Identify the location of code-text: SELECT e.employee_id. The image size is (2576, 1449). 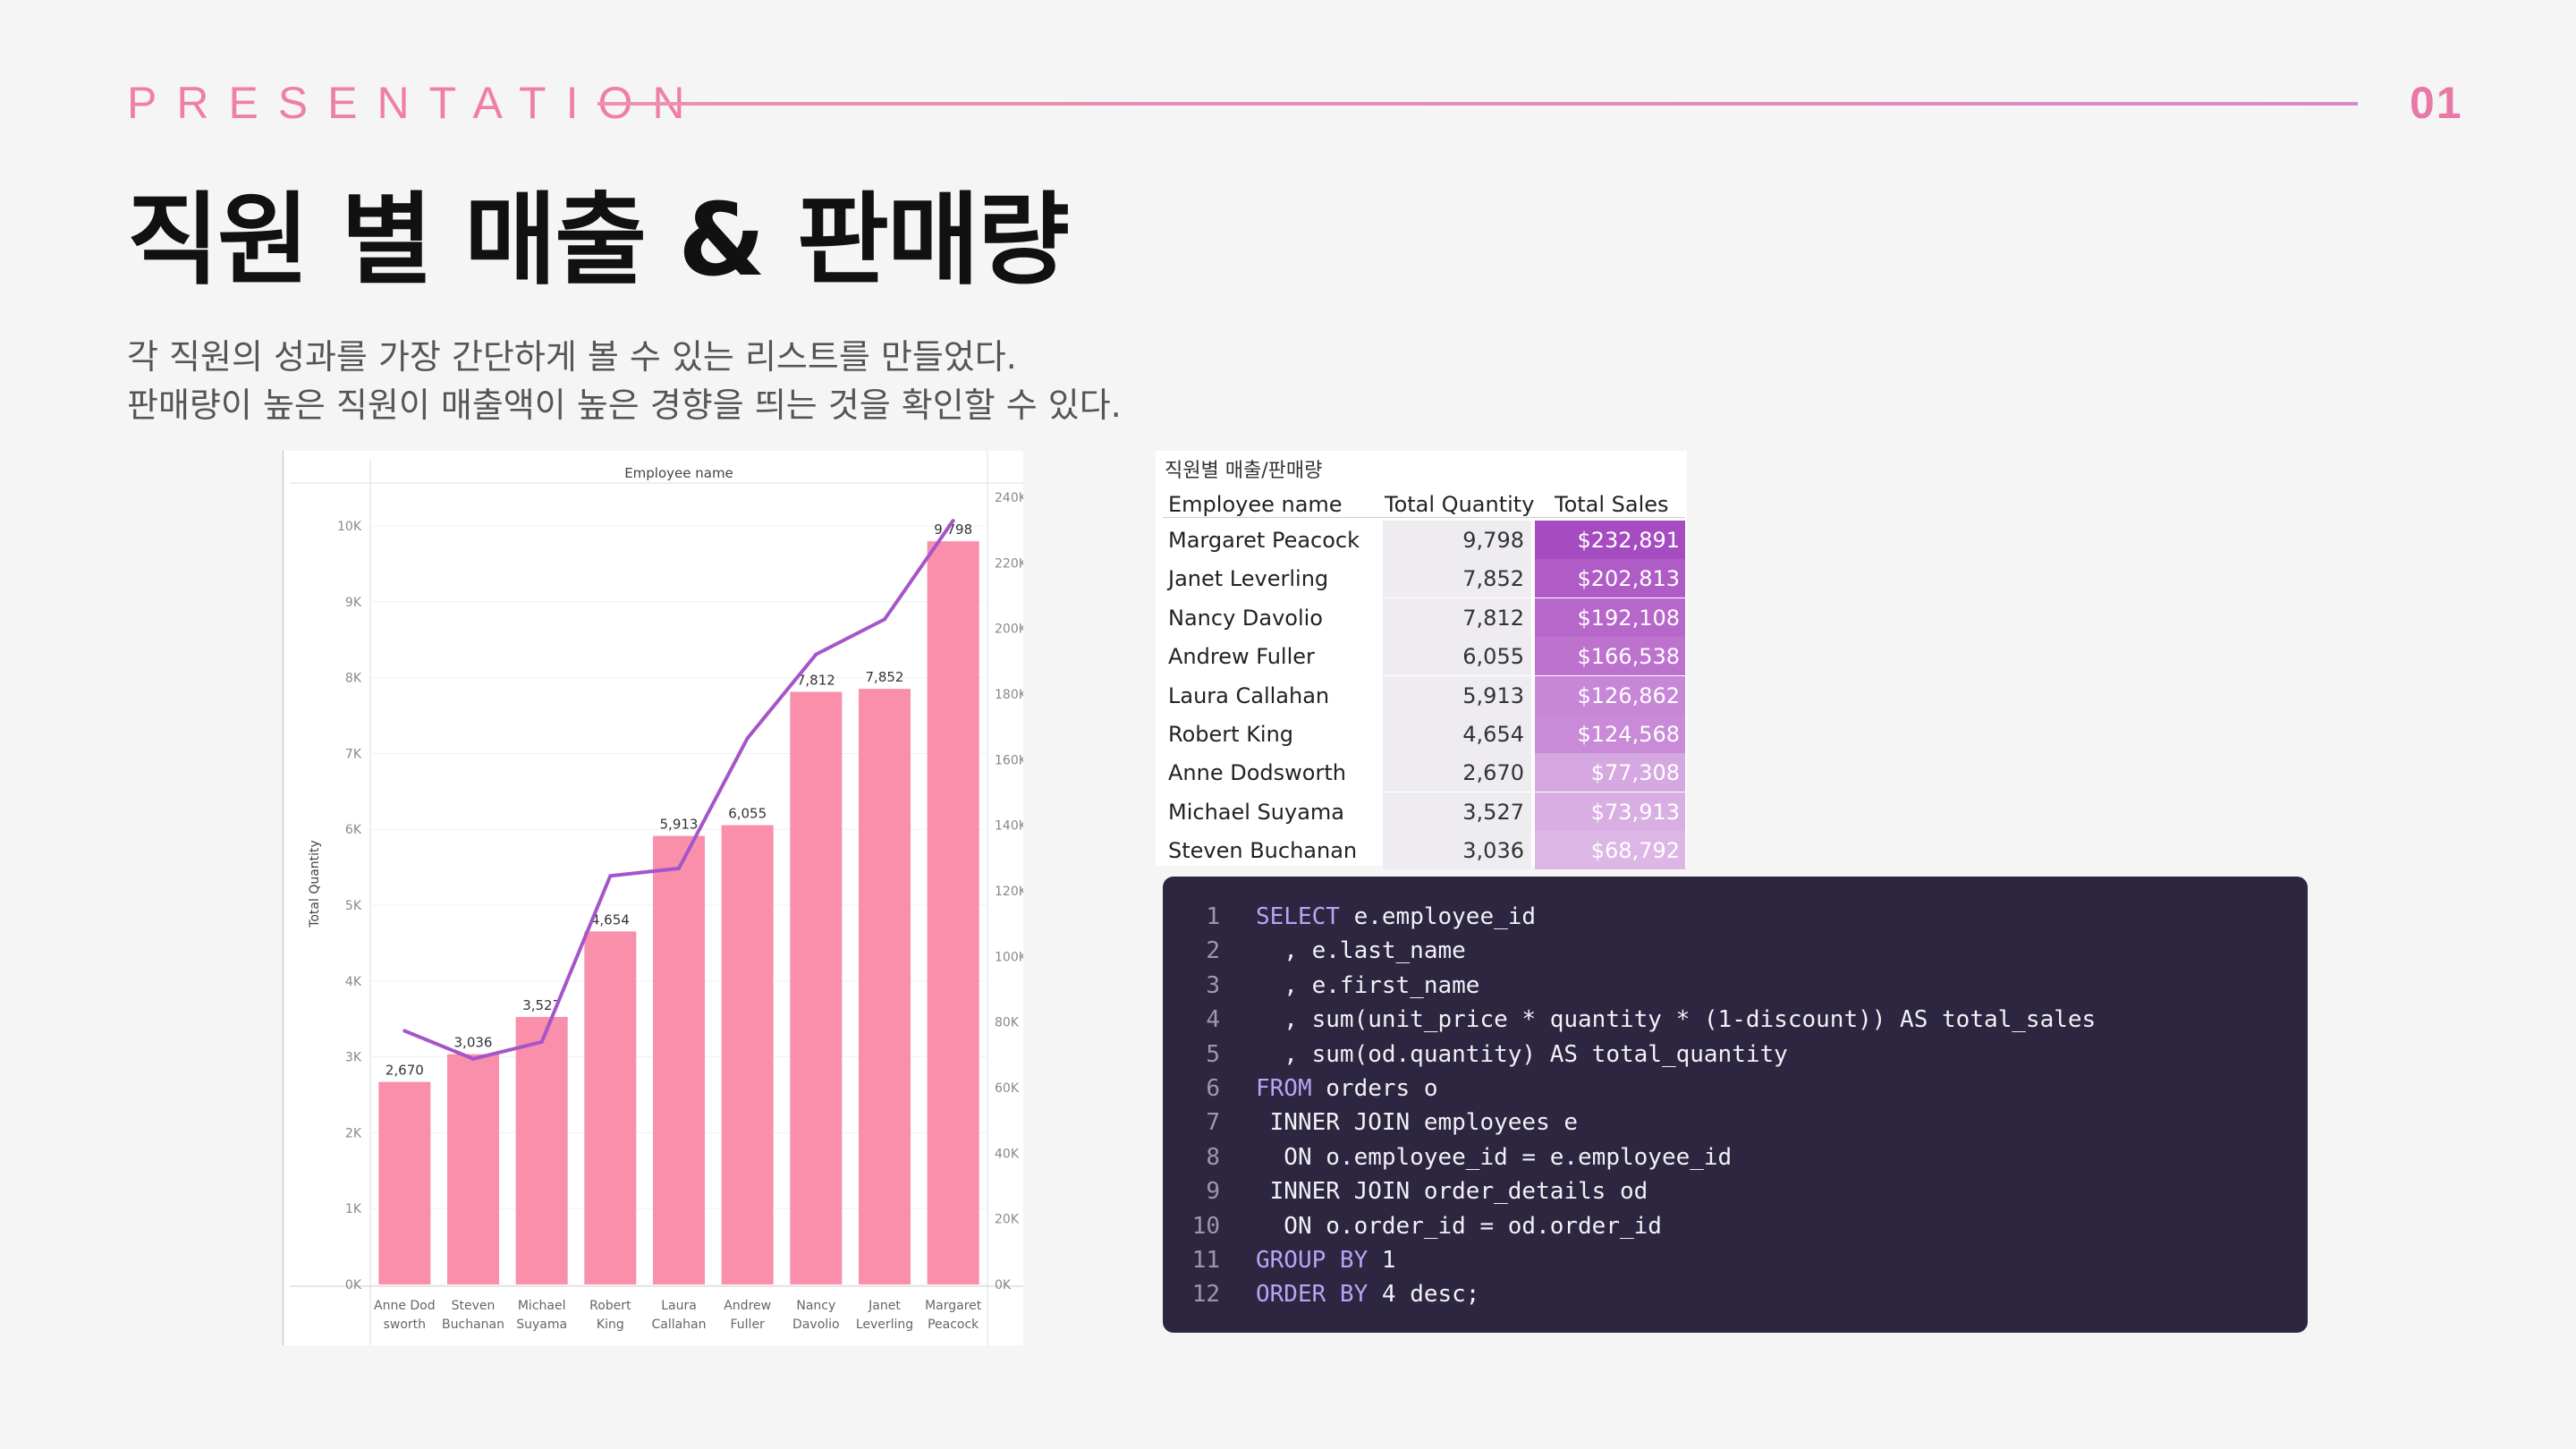
(1396, 916).